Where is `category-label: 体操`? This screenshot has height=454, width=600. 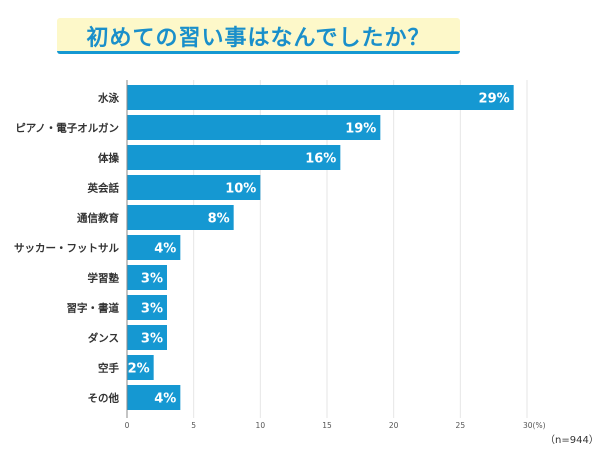 category-label: 体操 is located at coordinates (108, 158).